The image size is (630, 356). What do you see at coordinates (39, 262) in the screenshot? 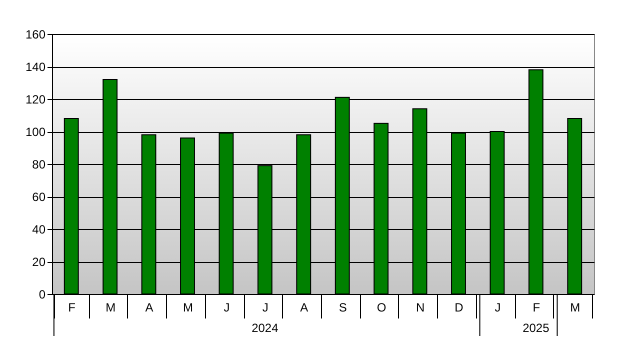
I see `y-tick-label: 20` at bounding box center [39, 262].